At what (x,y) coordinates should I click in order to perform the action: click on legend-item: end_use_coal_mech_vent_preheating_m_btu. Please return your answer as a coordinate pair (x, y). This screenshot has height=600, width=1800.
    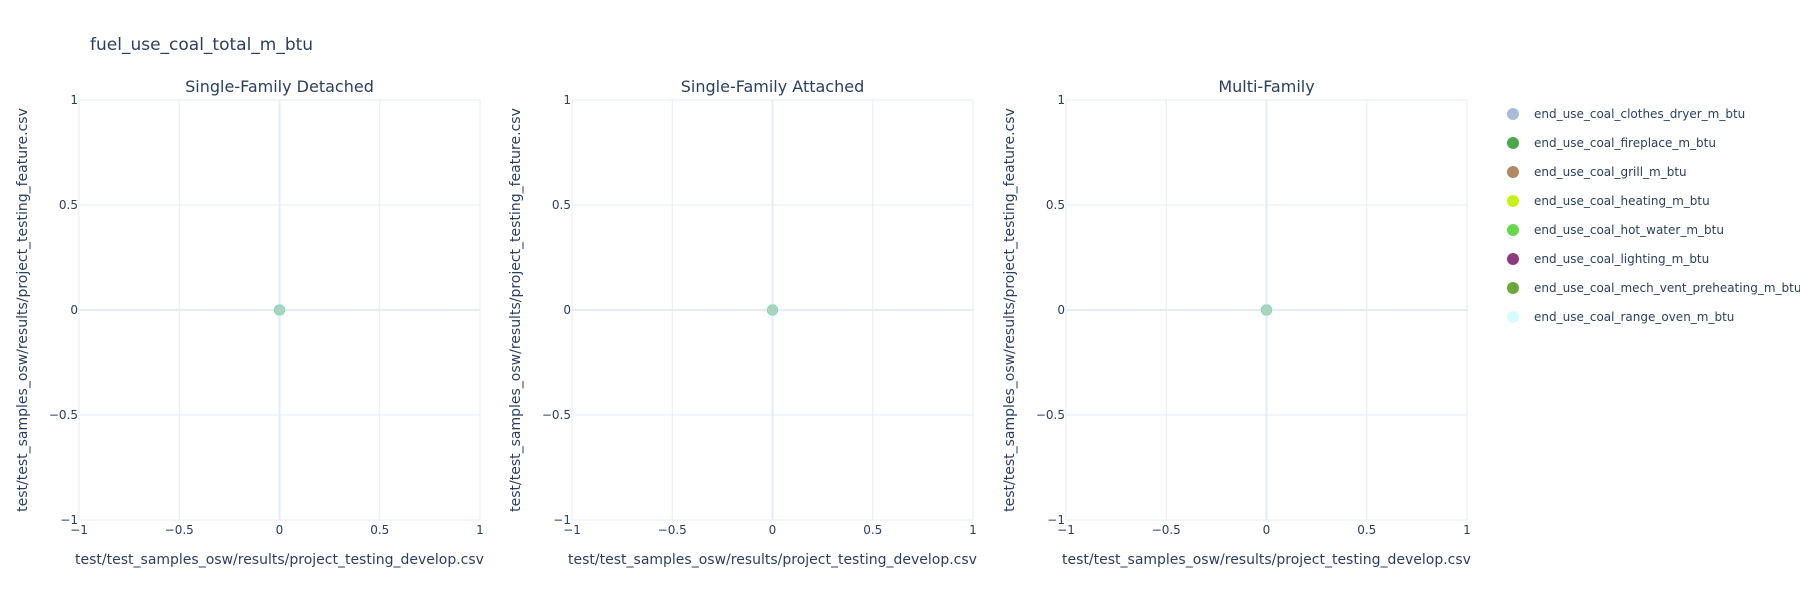
    Looking at the image, I should click on (1653, 288).